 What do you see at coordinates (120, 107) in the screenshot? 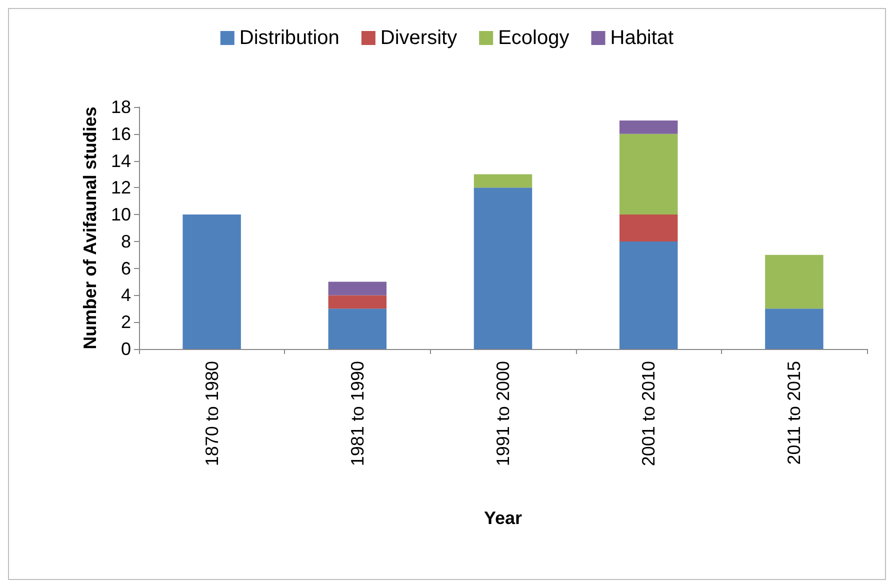
I see `y-tick-label: 18` at bounding box center [120, 107].